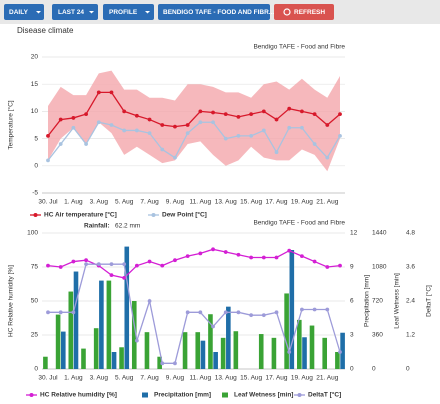 This screenshot has width=440, height=404. What do you see at coordinates (226, 378) in the screenshot?
I see `x-tick-label: 13. Aug` at bounding box center [226, 378].